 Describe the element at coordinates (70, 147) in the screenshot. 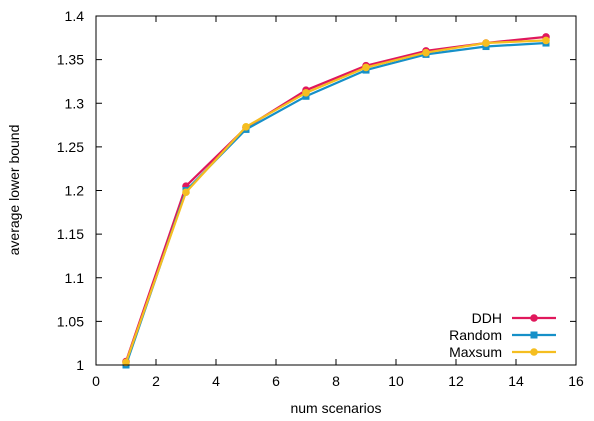

I see `y-tick-label: 1.25` at that location.